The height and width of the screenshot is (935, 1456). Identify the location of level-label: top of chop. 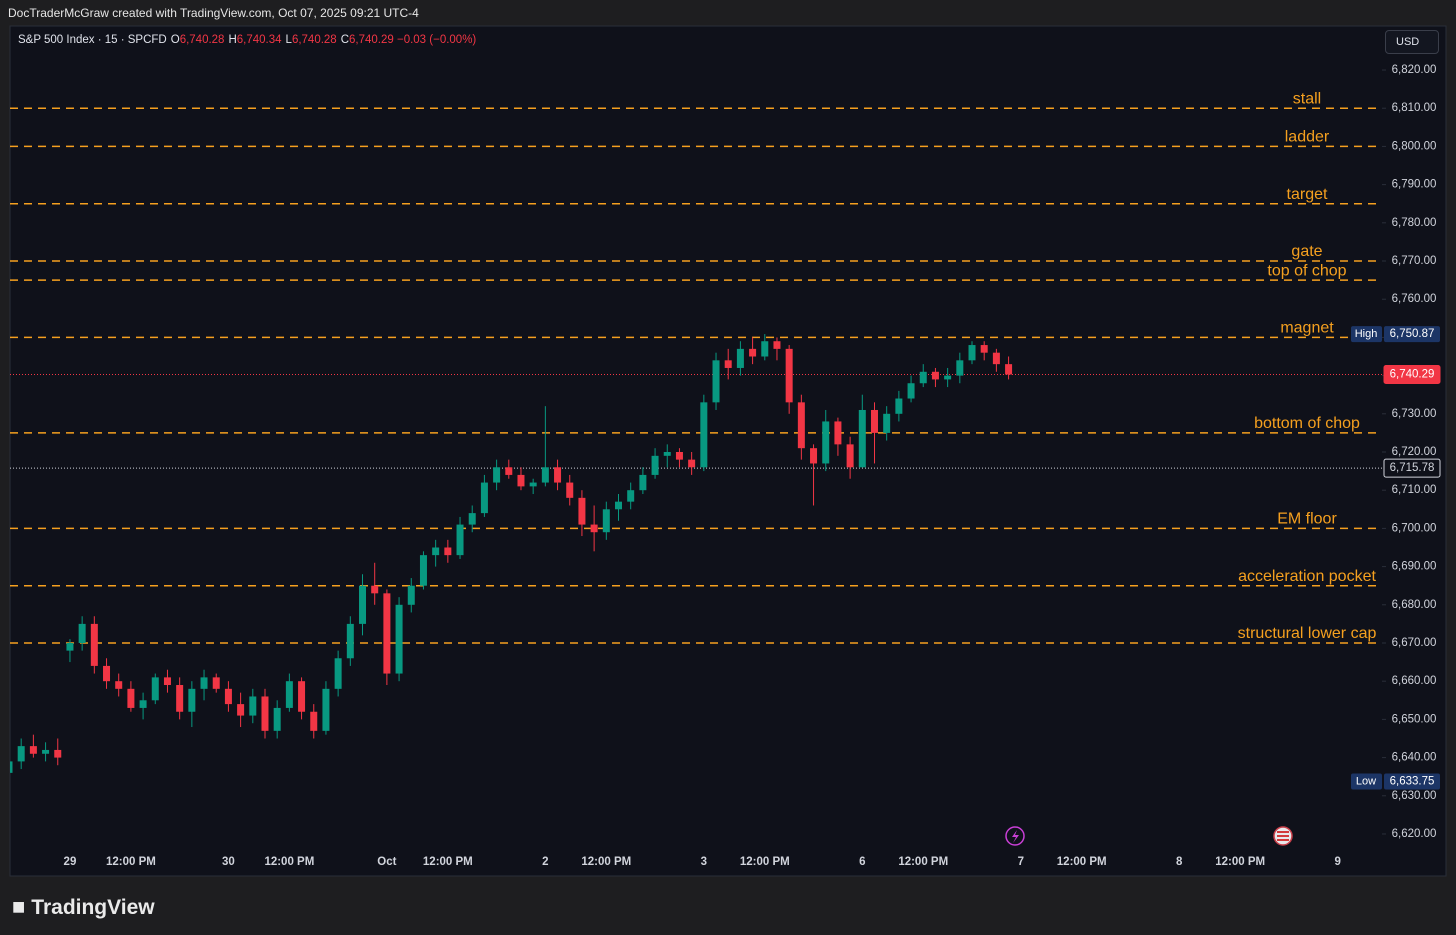
(1306, 270).